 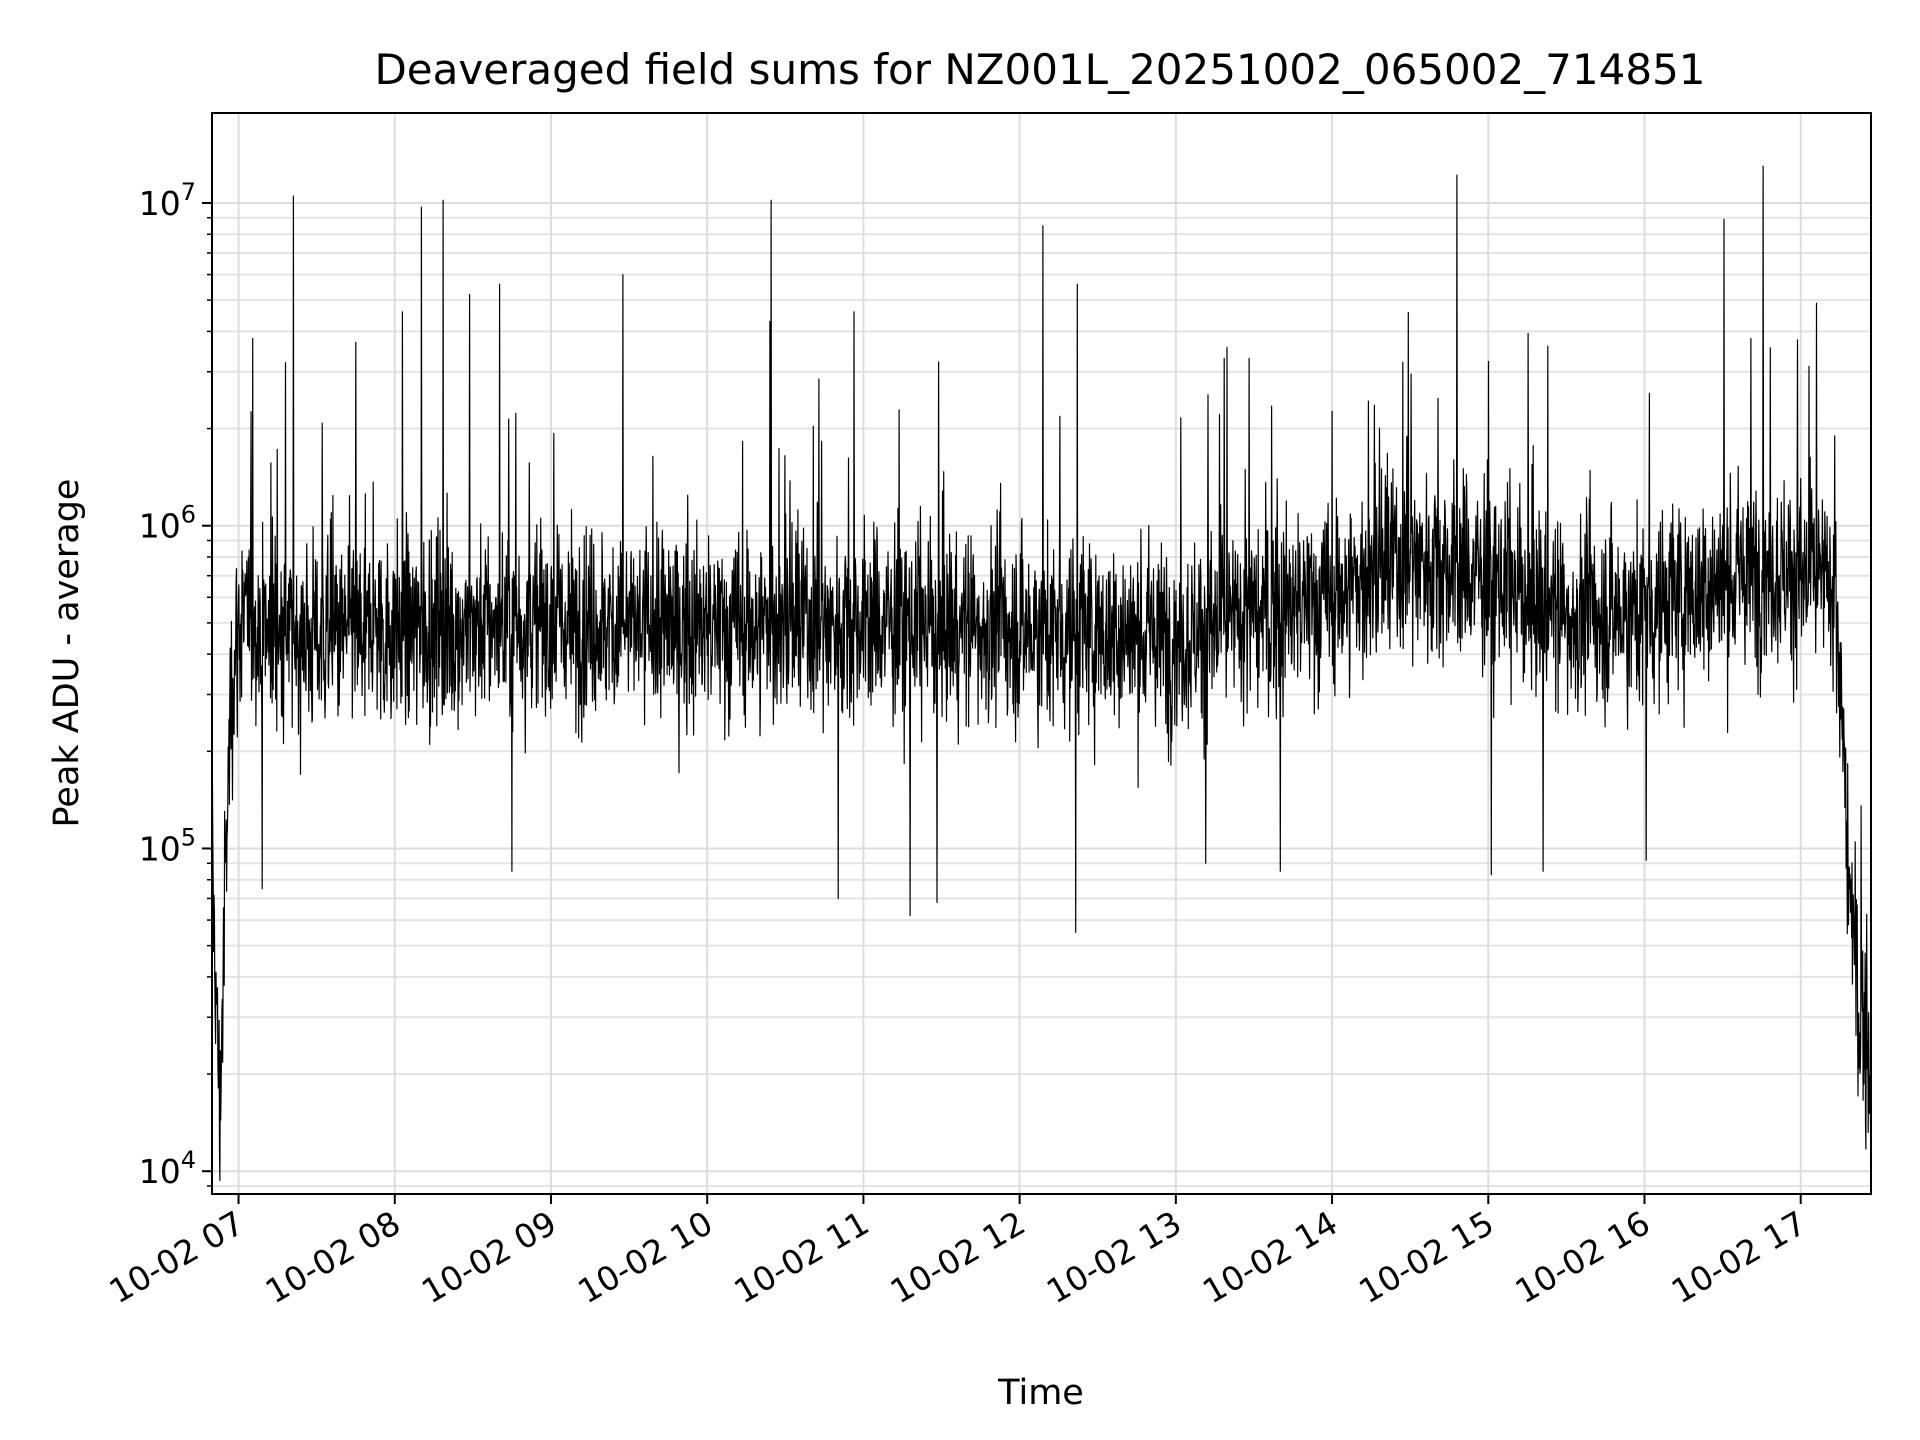 I want to click on y-tick-label: 10⁴, so click(x=167, y=1168).